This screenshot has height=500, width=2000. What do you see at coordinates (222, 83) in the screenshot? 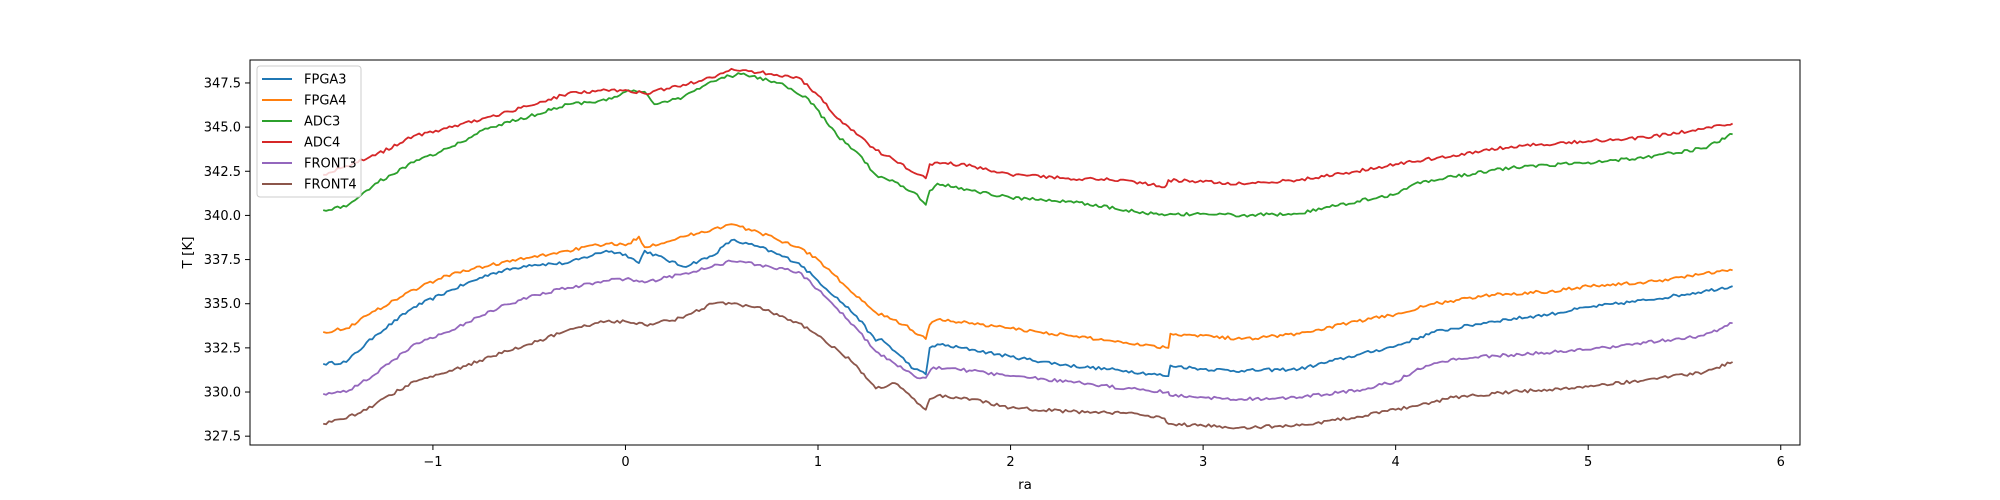
I see `y-tick-label: 347.5` at bounding box center [222, 83].